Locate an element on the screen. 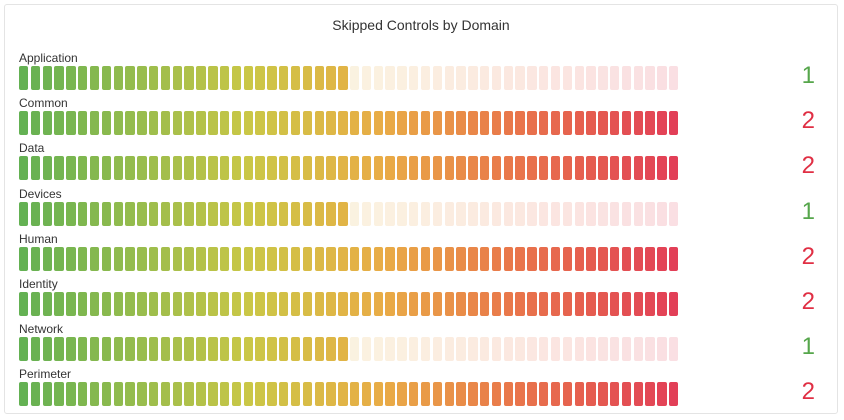 This screenshot has height=420, width=844. chart-title: Skipped Controls by Domain is located at coordinates (421, 25).